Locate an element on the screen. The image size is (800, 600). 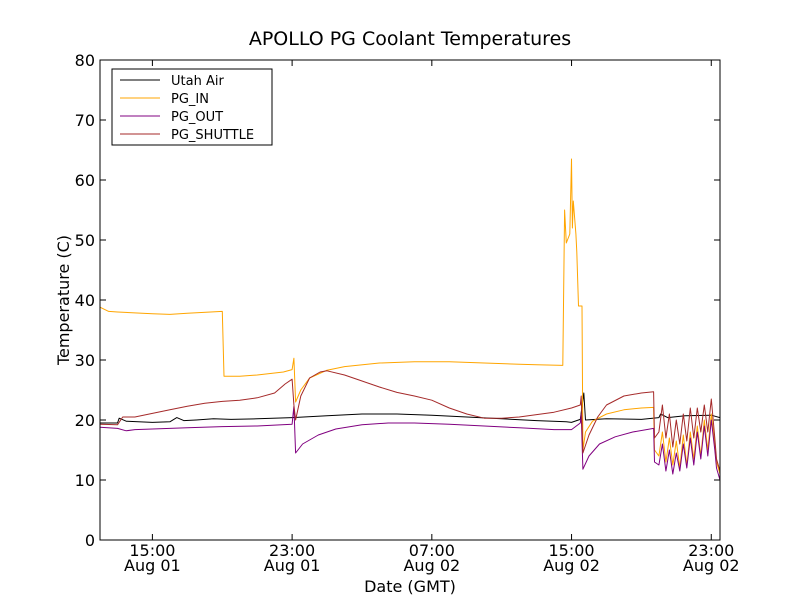
x-tick-label: 07:00 is located at coordinates (432, 550).